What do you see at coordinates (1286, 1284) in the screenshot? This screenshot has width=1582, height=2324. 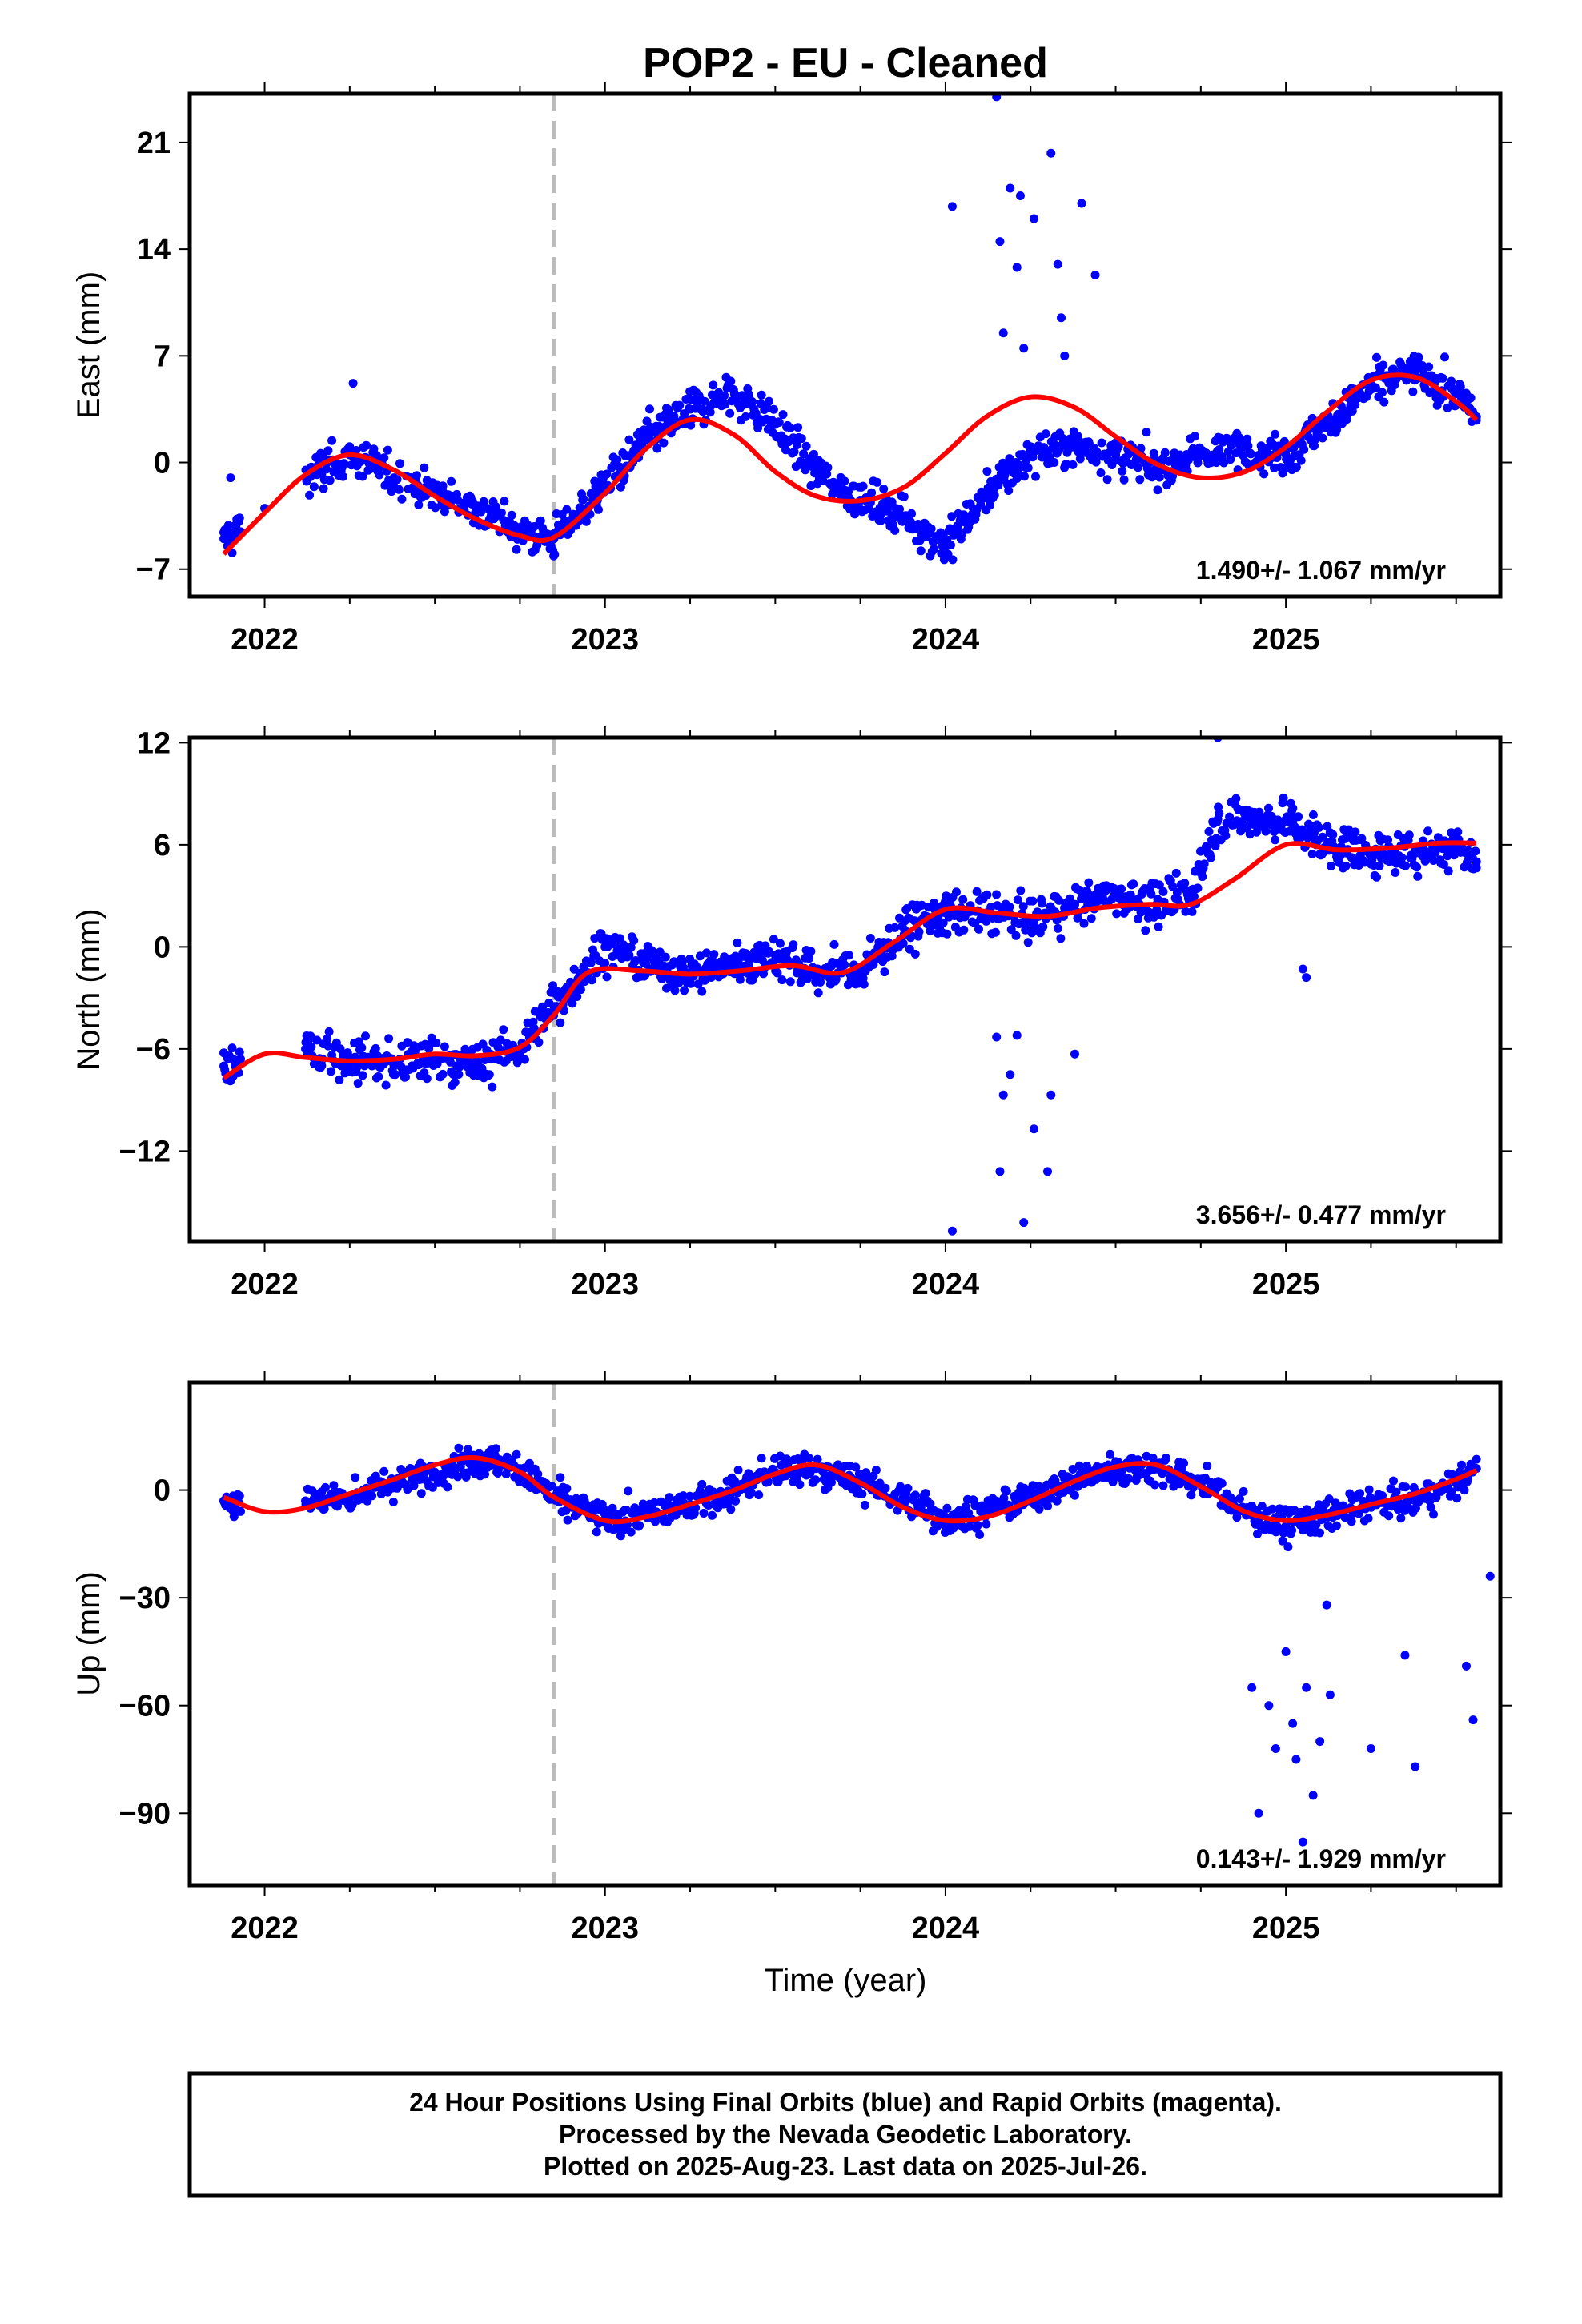 I see `x-tick-label: 2025` at bounding box center [1286, 1284].